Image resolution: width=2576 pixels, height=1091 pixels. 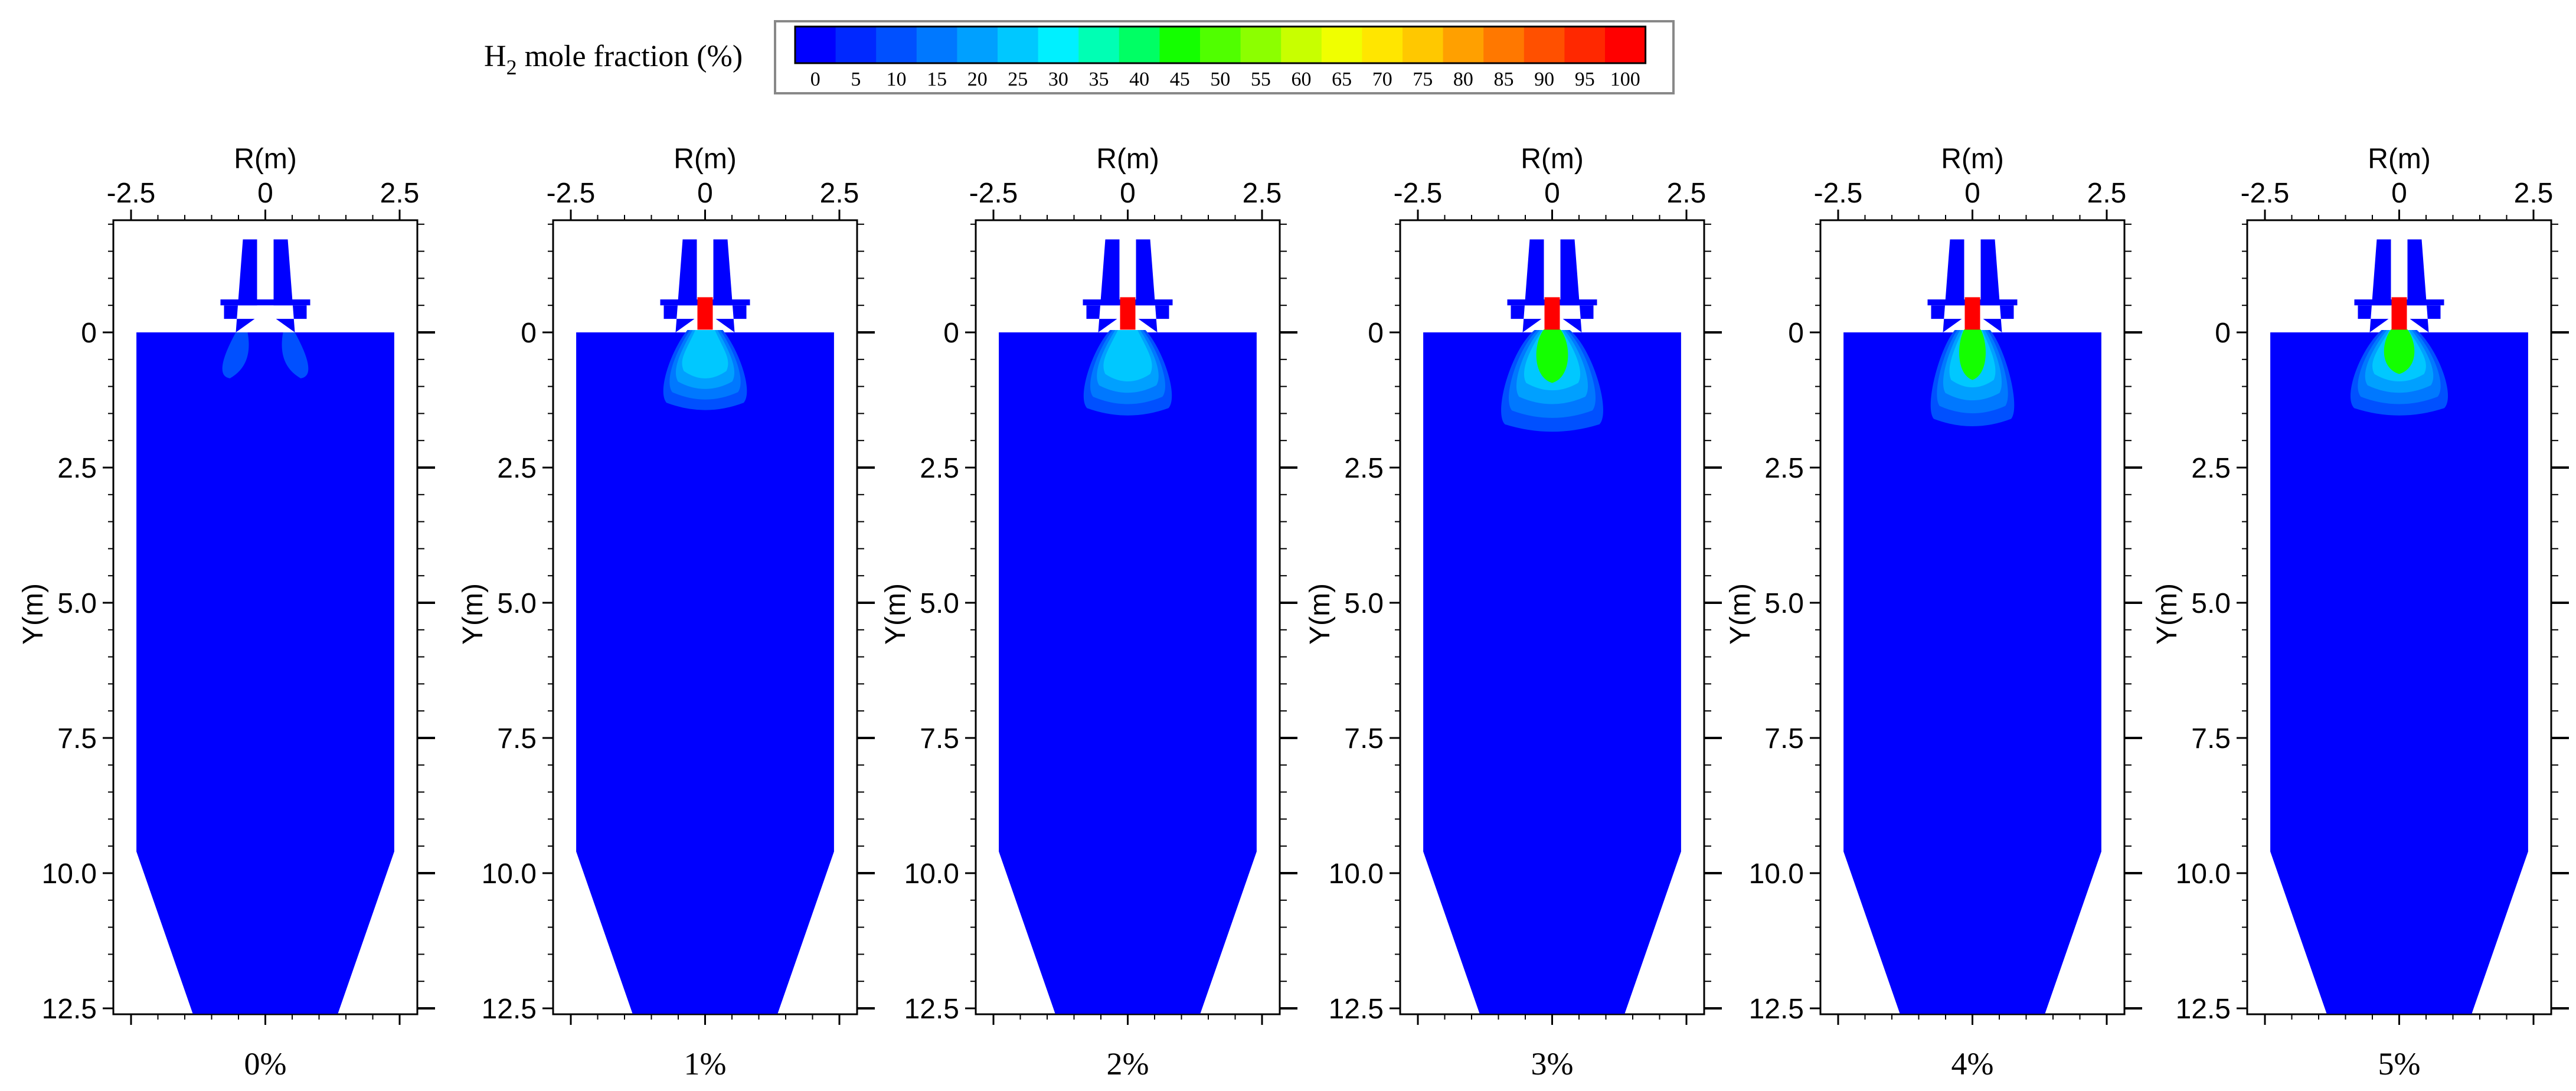 I want to click on panel-2: -2.5 0 2.5R(m)02.55.07.510.012.5Y(m)2%, so click(x=1088, y=612).